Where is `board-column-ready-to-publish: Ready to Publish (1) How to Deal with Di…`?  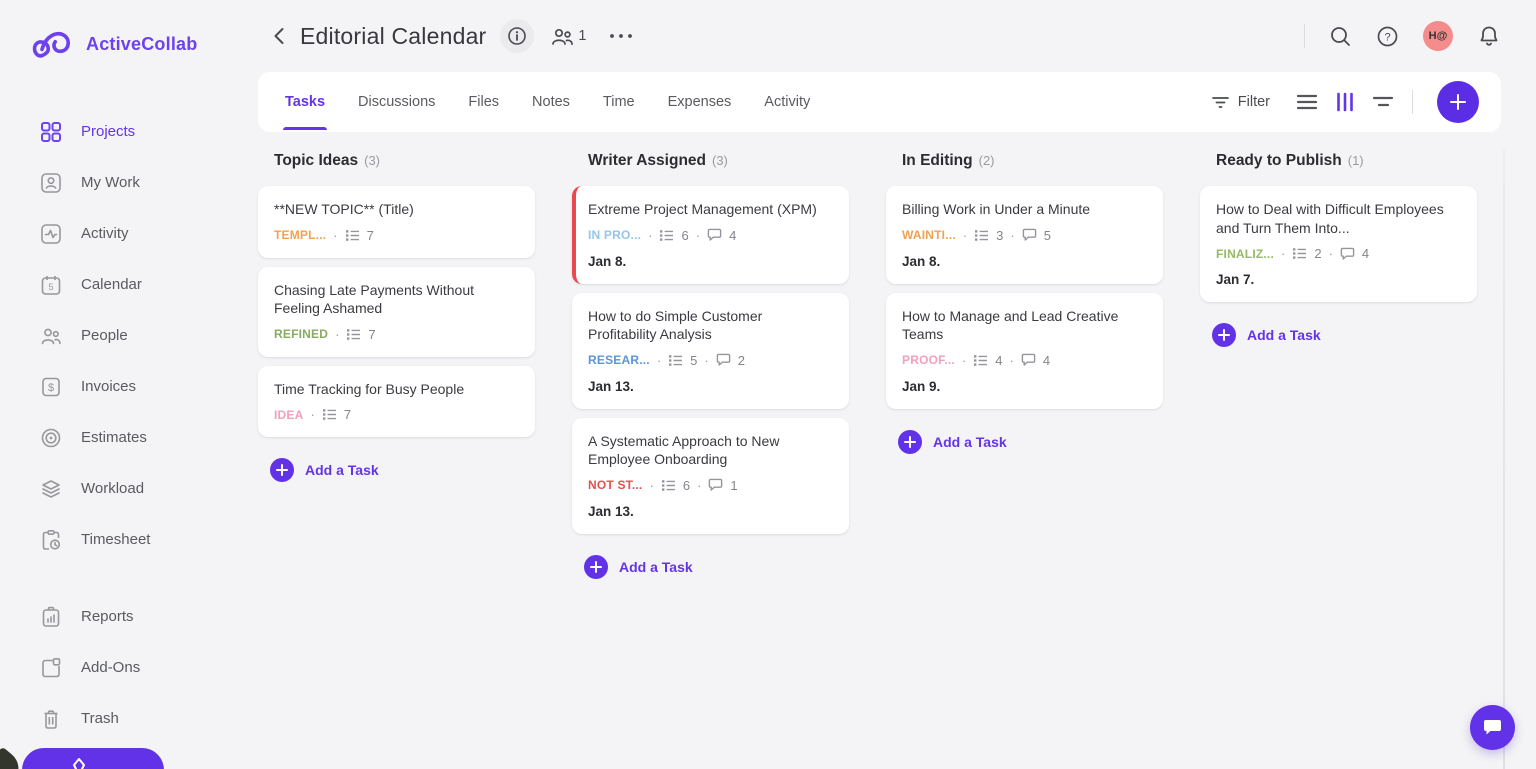 board-column-ready-to-publish: Ready to Publish (1) How to Deal with Di… is located at coordinates (1338, 249).